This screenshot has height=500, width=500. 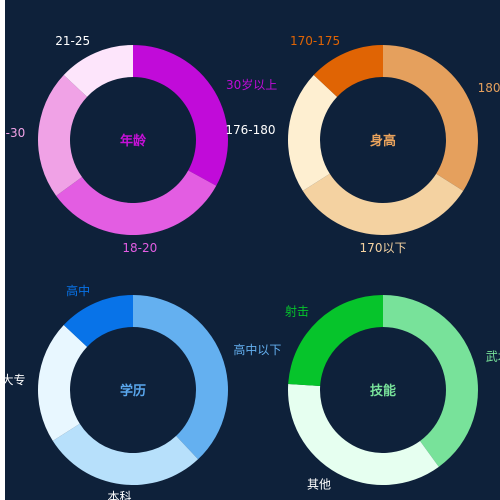 I want to click on slice-label: 本科, so click(x=119, y=495).